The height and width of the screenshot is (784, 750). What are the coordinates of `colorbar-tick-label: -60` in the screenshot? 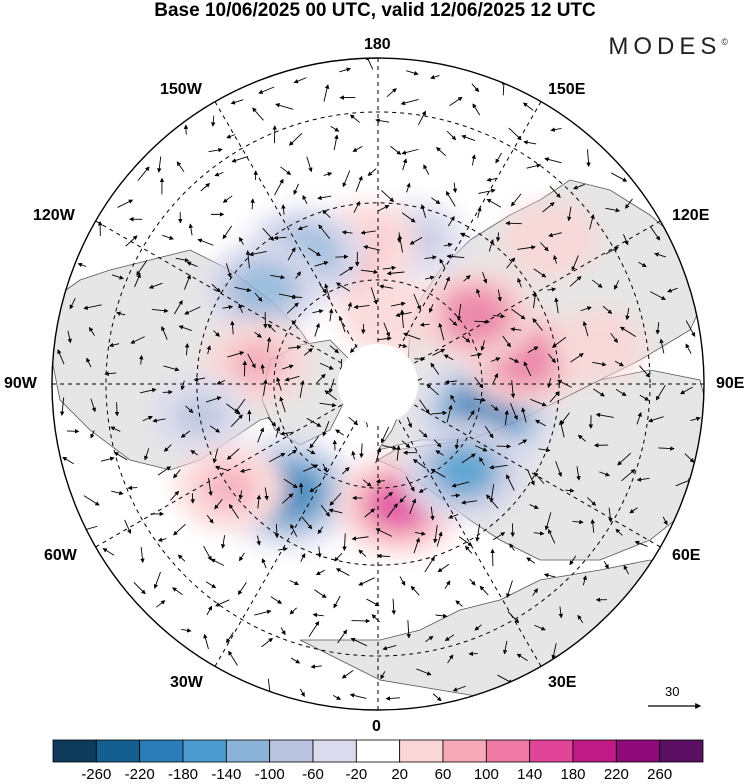 It's located at (313, 774).